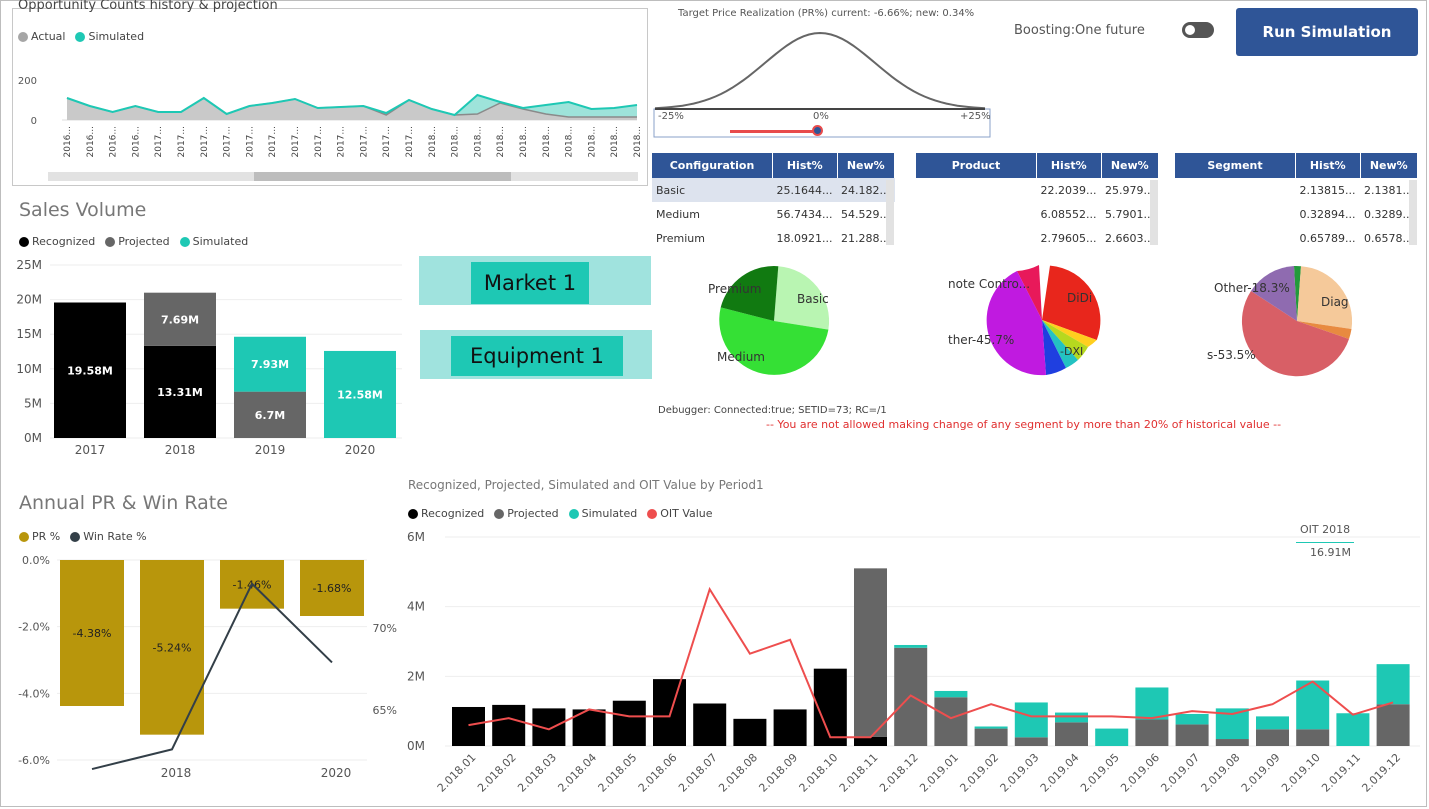  Describe the element at coordinates (775, 131) in the screenshot. I see `pr-slider-track` at that location.